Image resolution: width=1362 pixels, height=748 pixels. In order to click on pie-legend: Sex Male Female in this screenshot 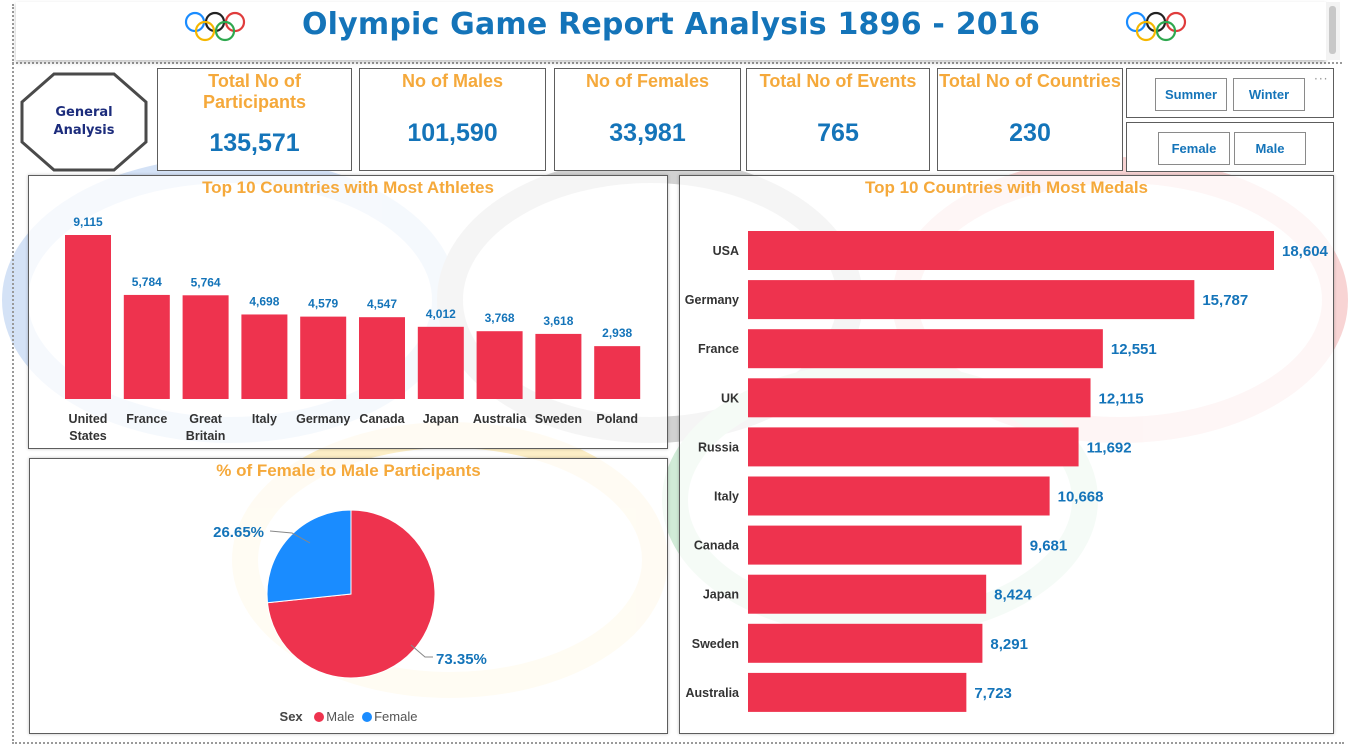, I will do `click(348, 716)`.